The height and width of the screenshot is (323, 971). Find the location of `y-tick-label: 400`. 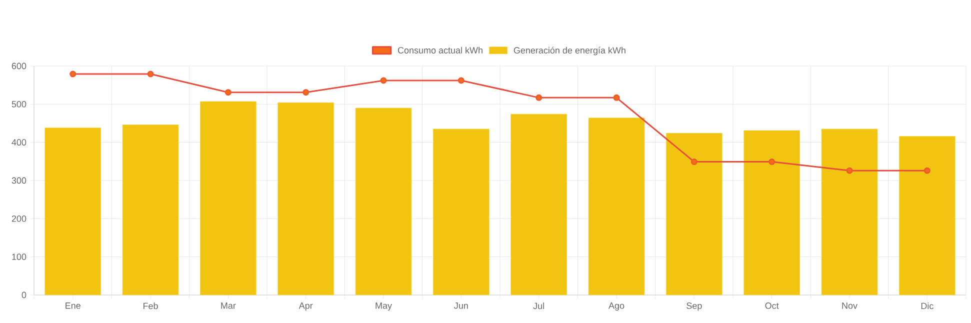

y-tick-label: 400 is located at coordinates (19, 142).